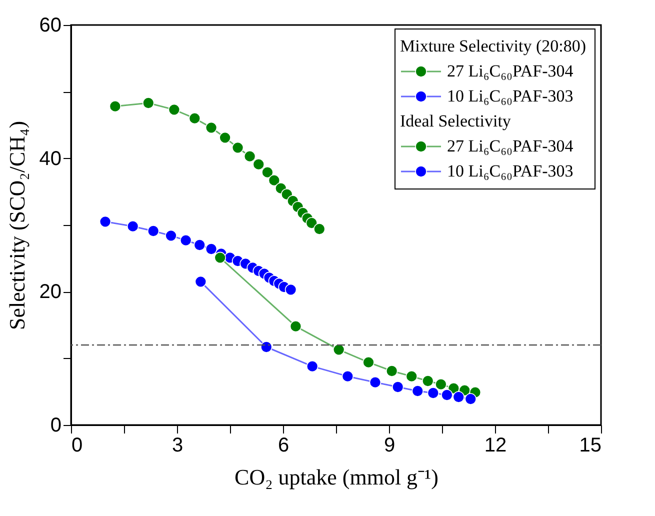 The height and width of the screenshot is (516, 655). What do you see at coordinates (336, 477) in the screenshot?
I see `x-axis-title: CO₂ uptake (mmol g⁻¹)` at bounding box center [336, 477].